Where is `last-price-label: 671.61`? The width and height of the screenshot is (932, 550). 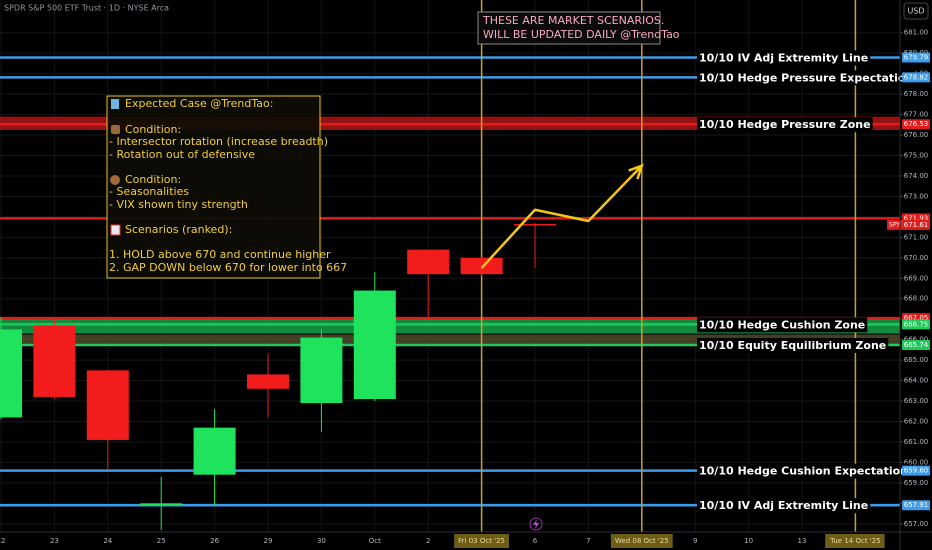
last-price-label: 671.61 is located at coordinates (916, 225).